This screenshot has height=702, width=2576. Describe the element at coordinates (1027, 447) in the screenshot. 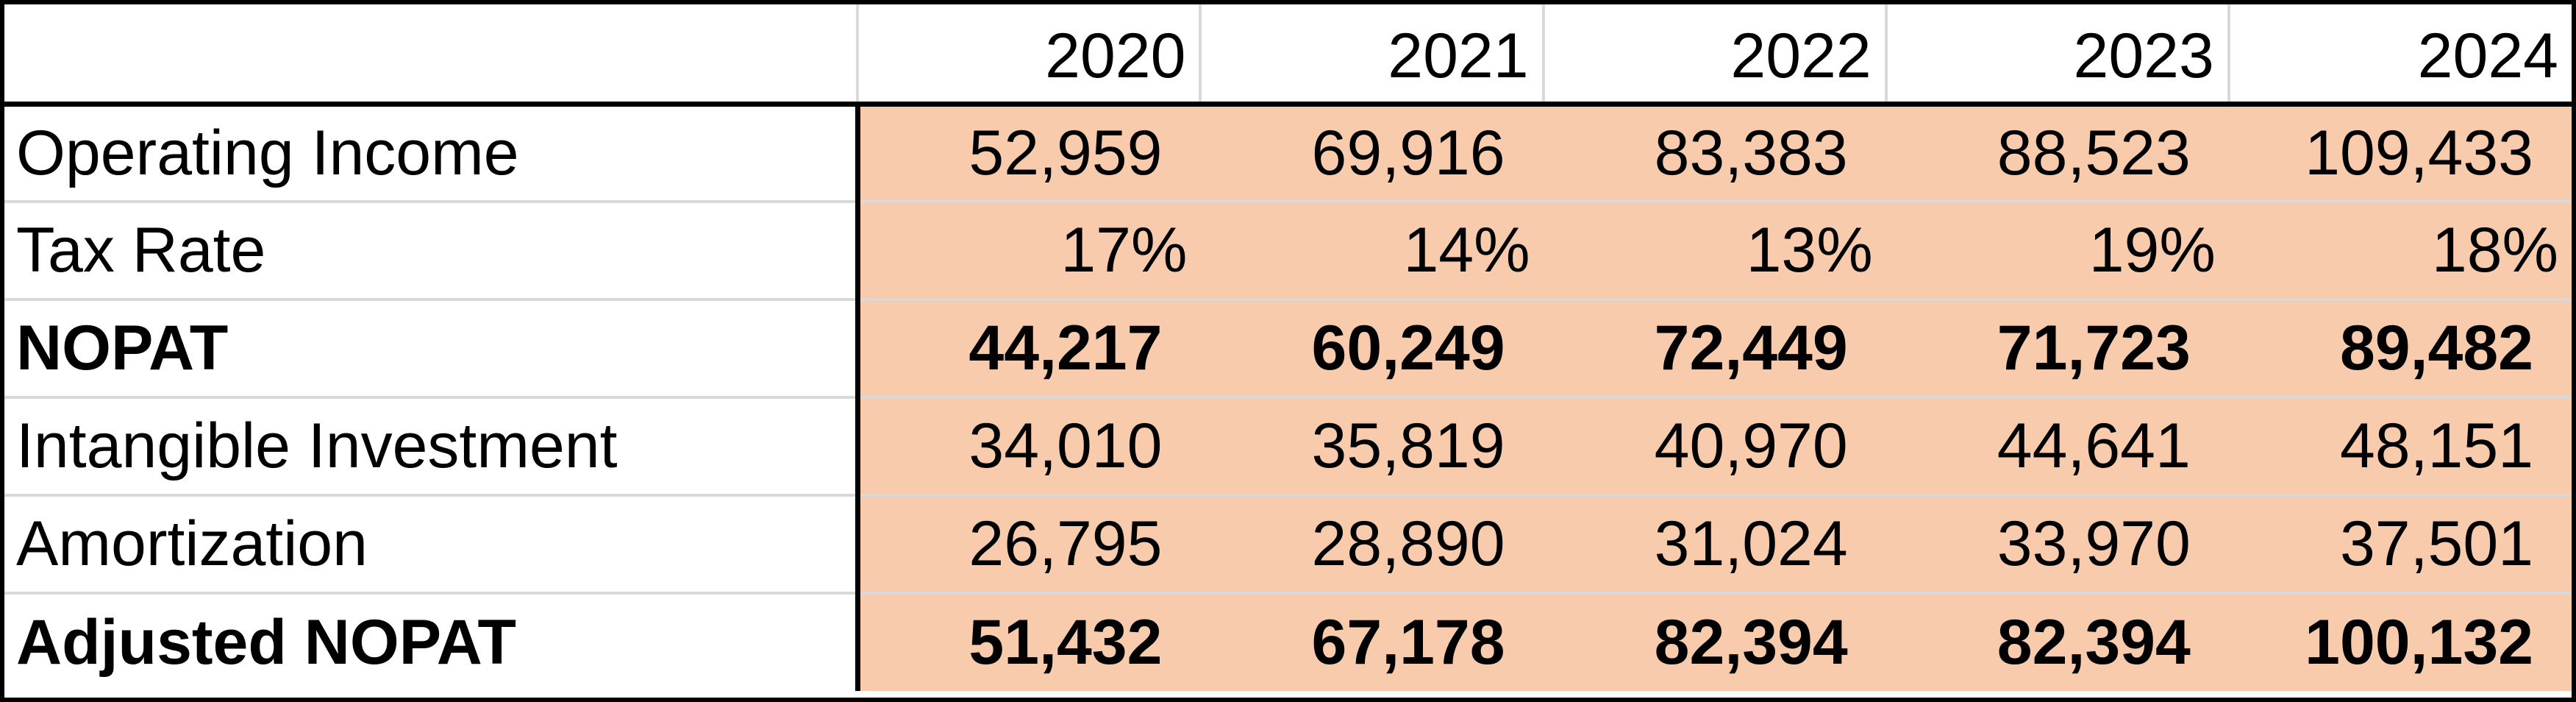

I see `cell-intangible-investment-2020: 34,010` at that location.